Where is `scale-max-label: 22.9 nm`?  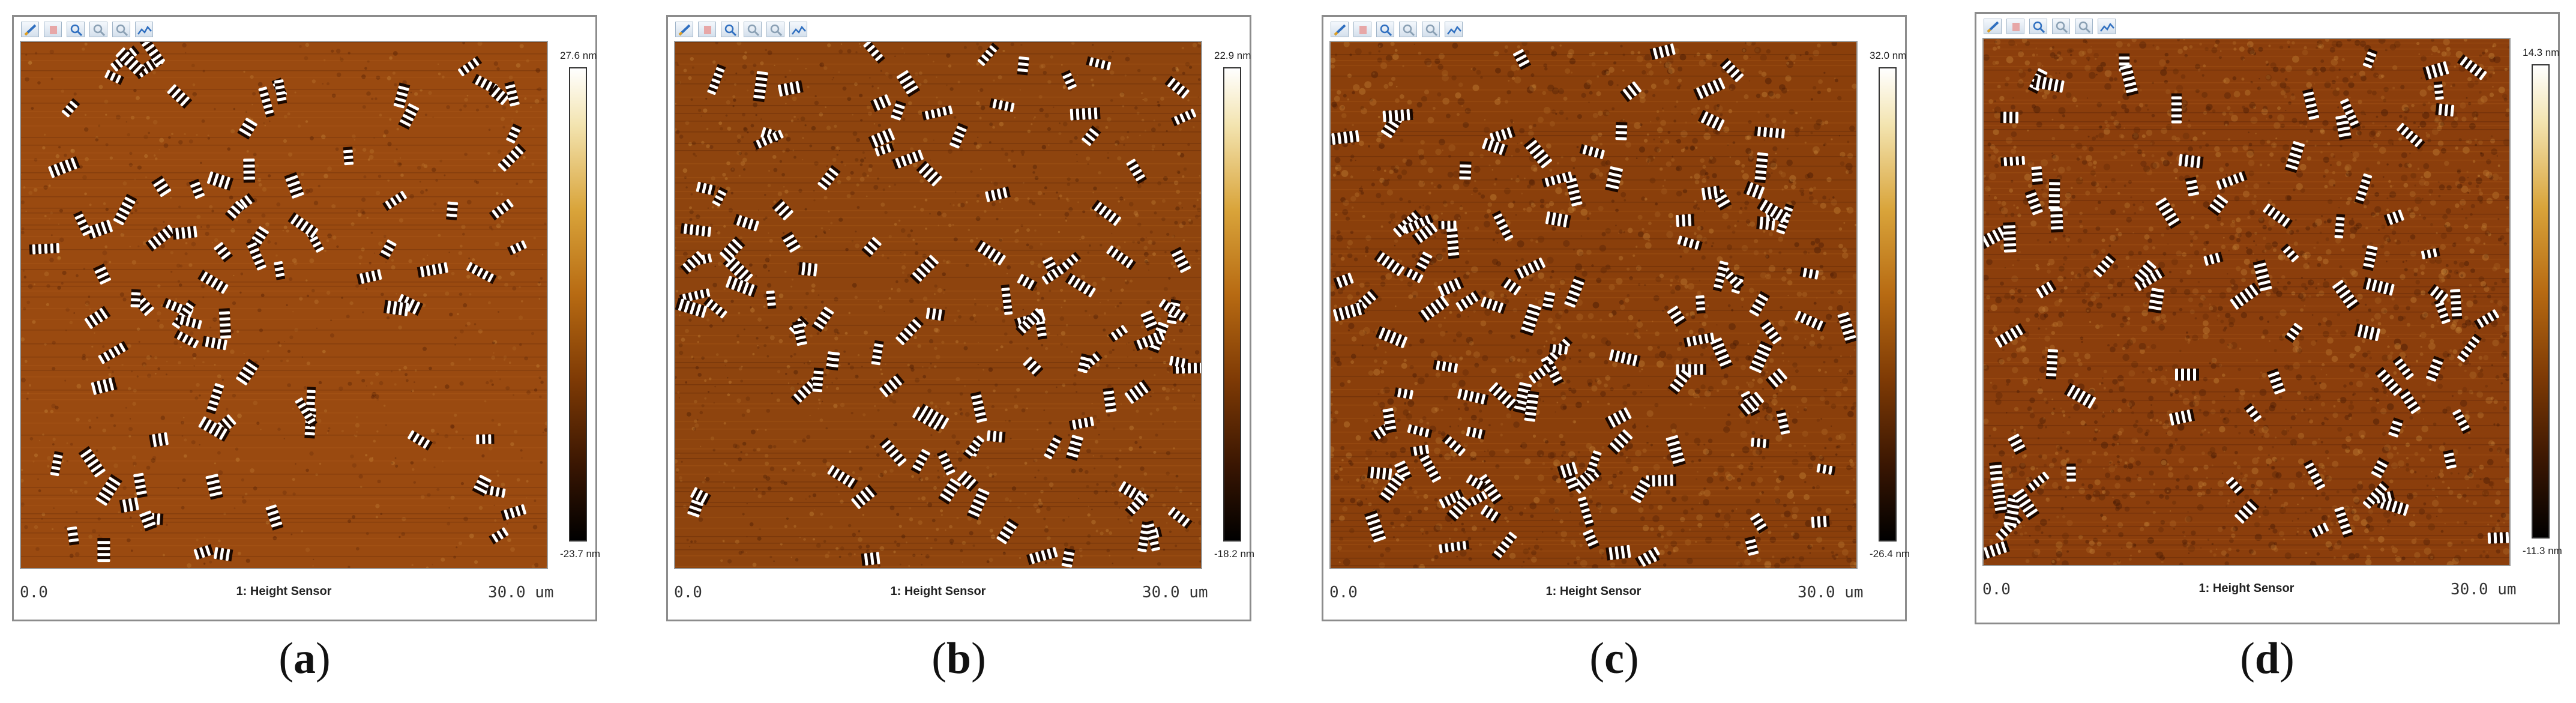
scale-max-label: 22.9 nm is located at coordinates (1232, 55).